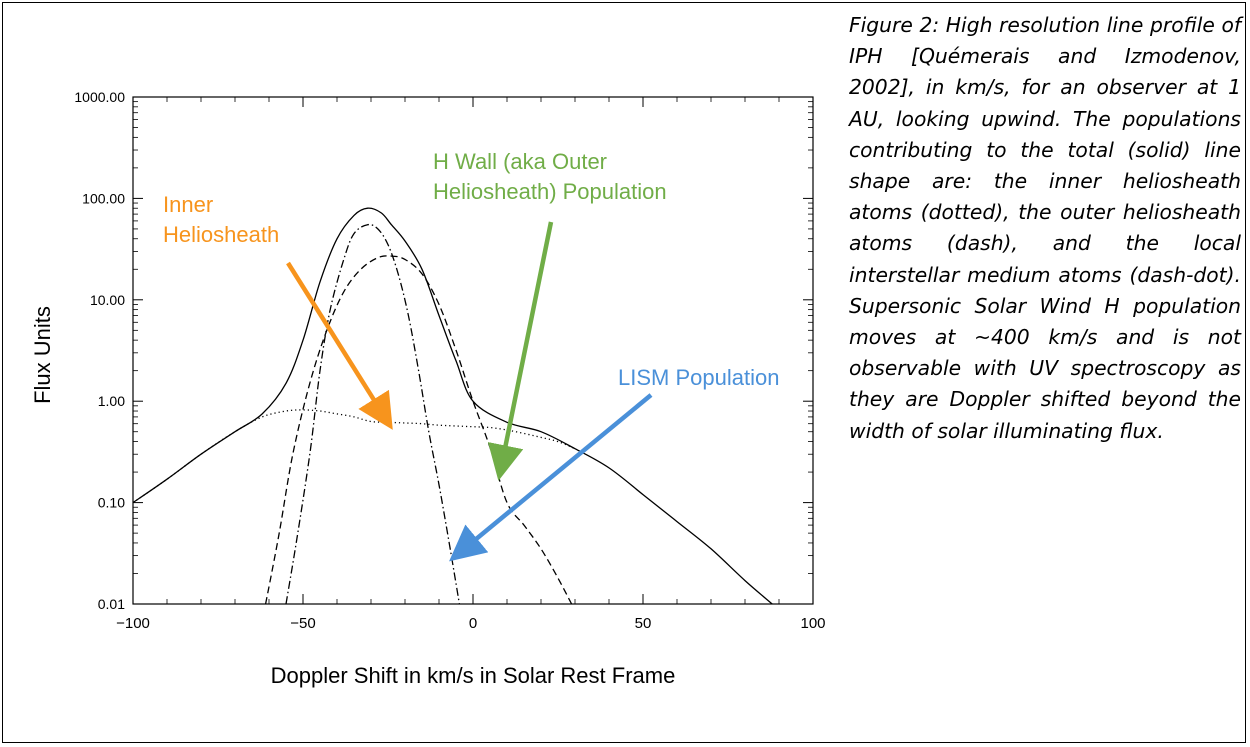 This screenshot has height=747, width=1250. I want to click on x-tick-label: 100, so click(812, 623).